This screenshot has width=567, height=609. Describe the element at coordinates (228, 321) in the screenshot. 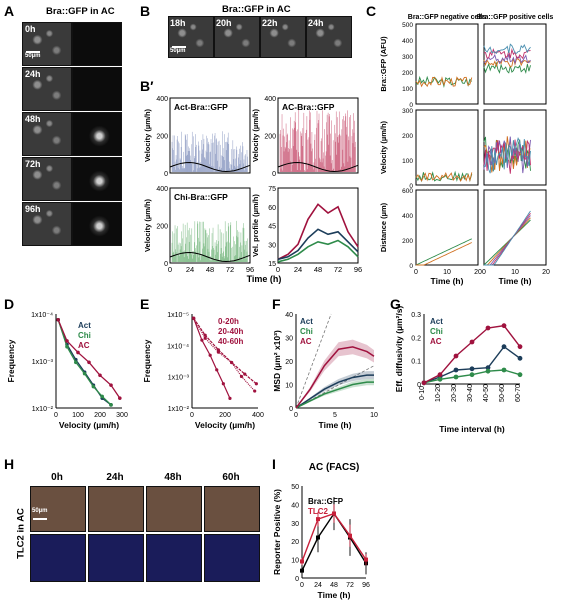

I see `legend-entry: 0-20h` at that location.